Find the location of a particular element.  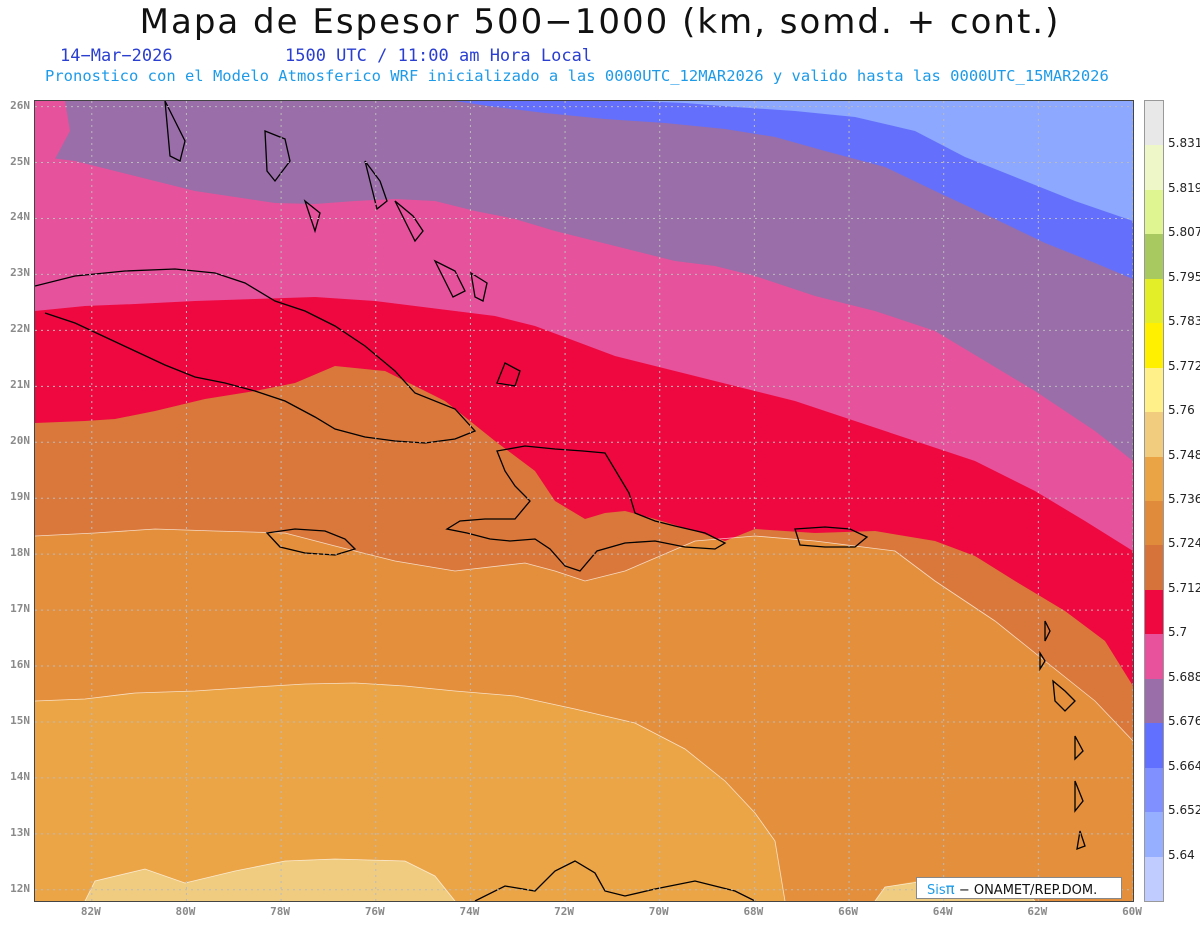

colorbar-level-label: 5.664 is located at coordinates (1184, 765).